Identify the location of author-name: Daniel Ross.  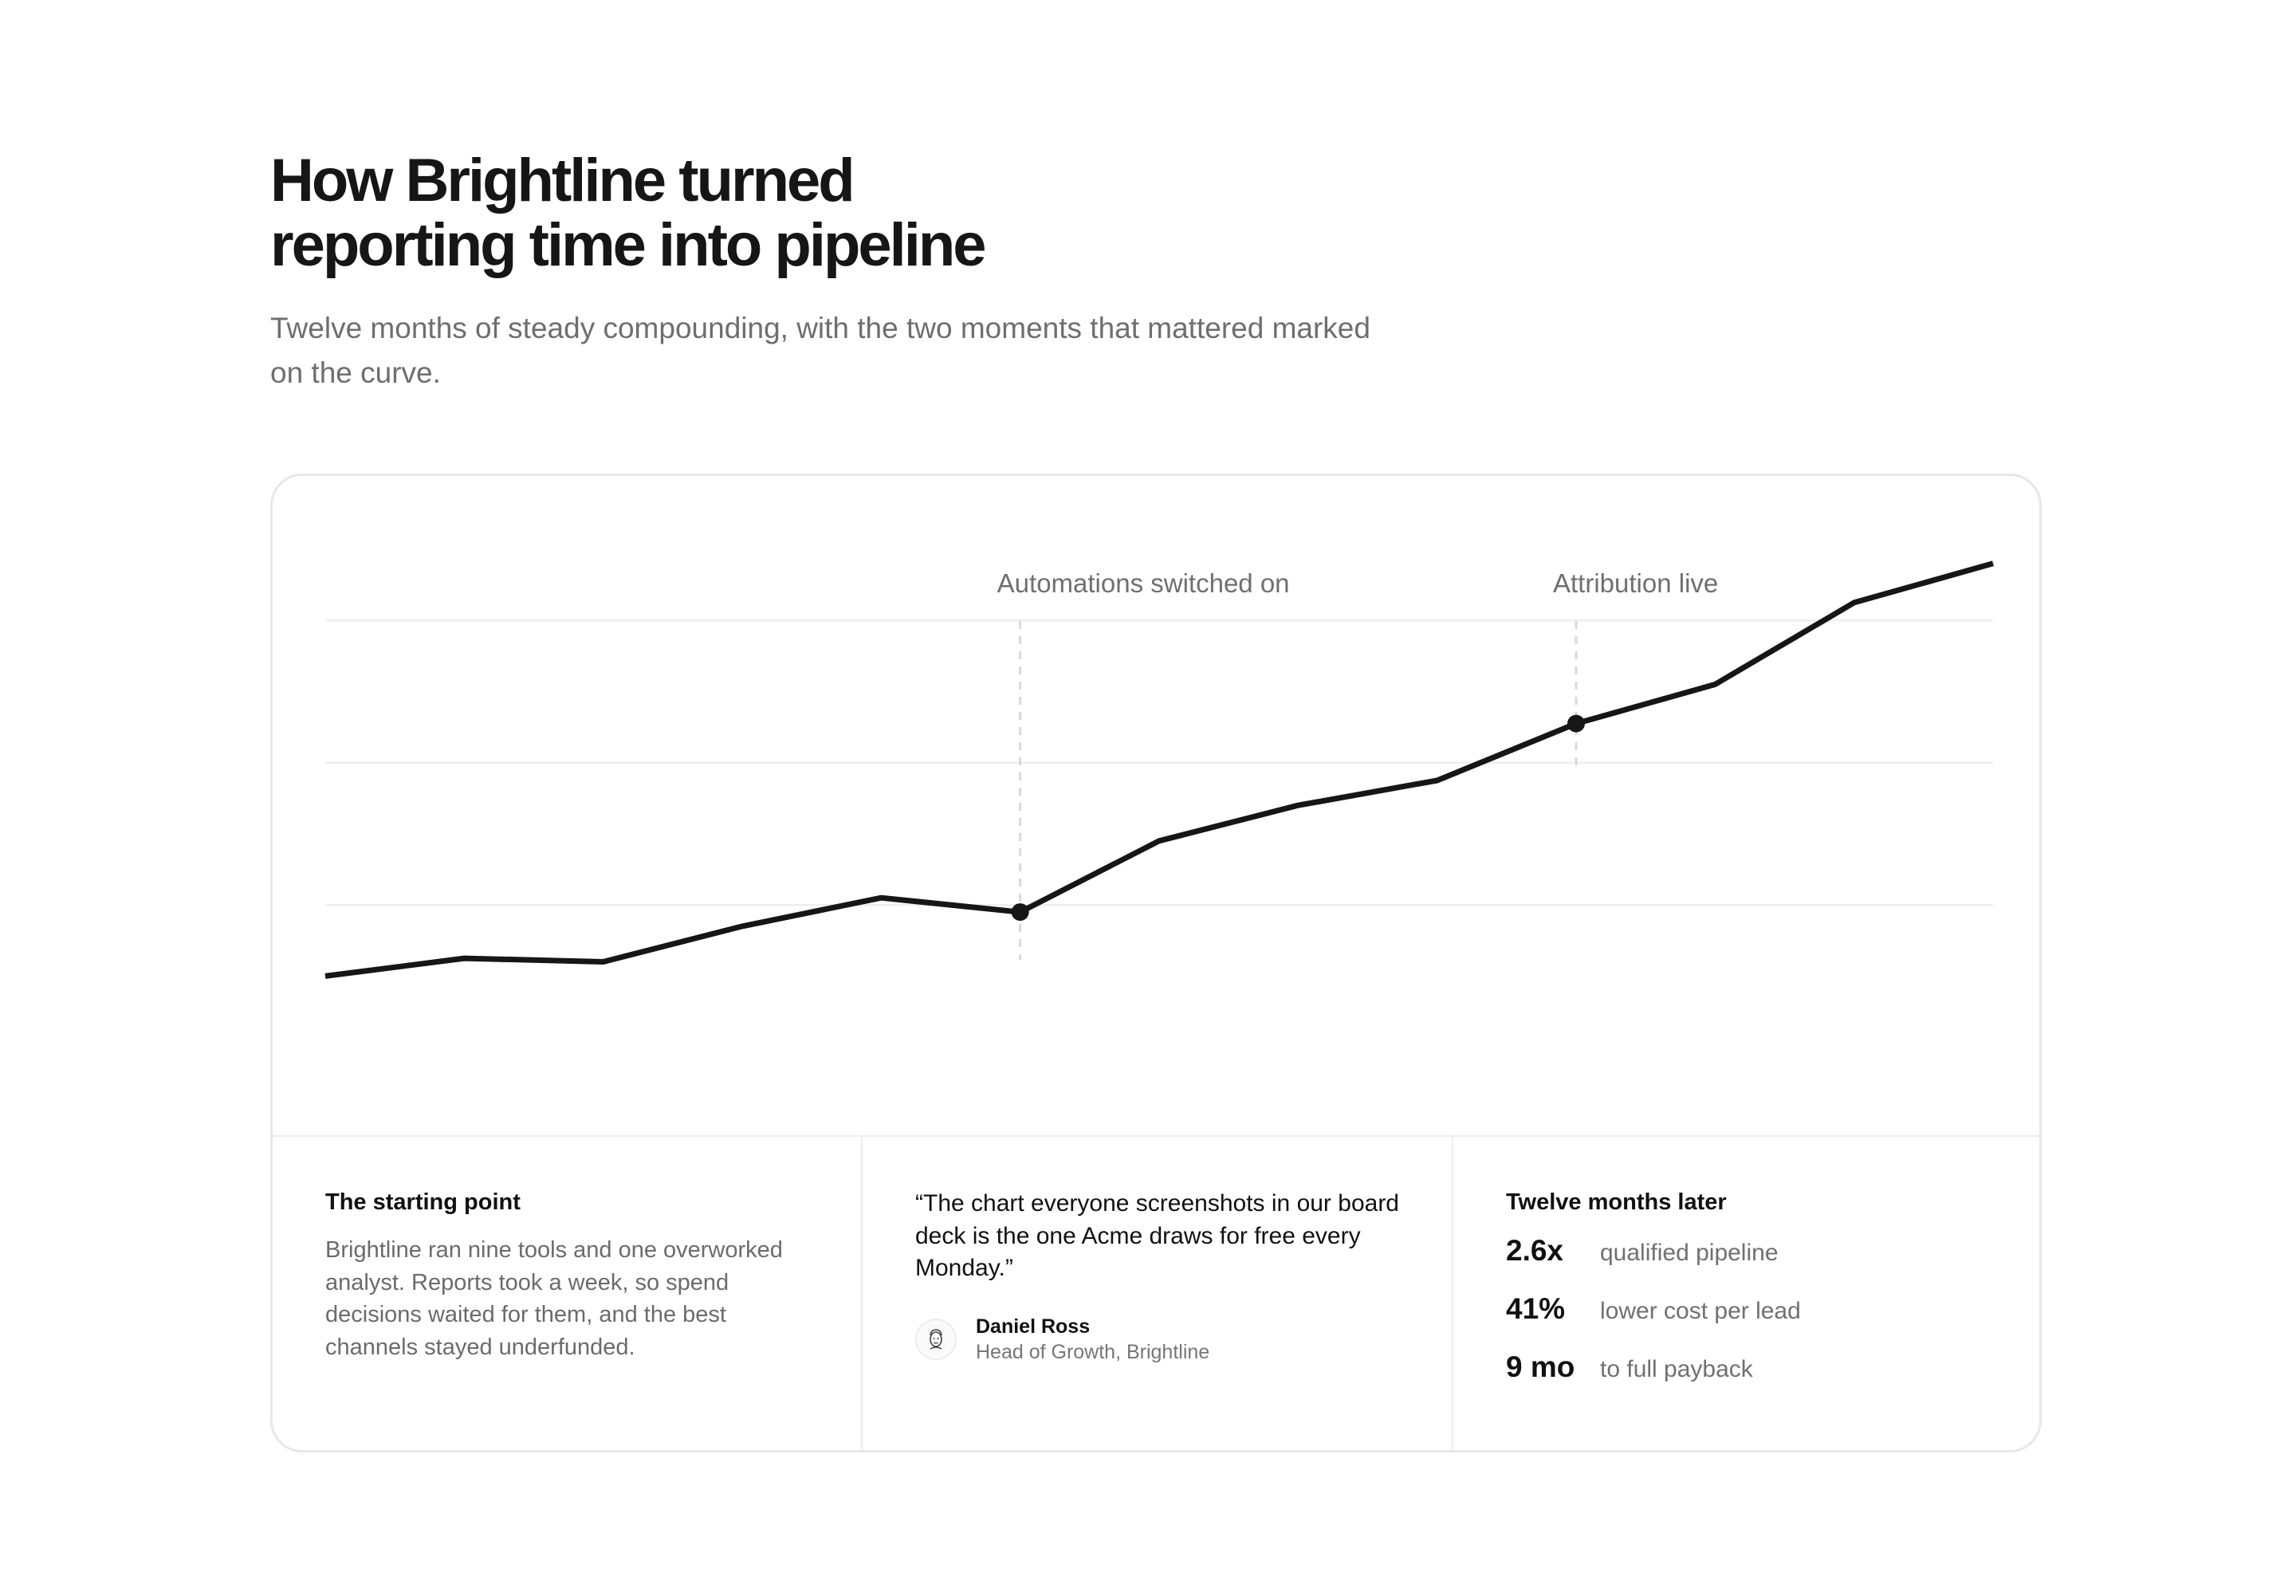
(1033, 1326).